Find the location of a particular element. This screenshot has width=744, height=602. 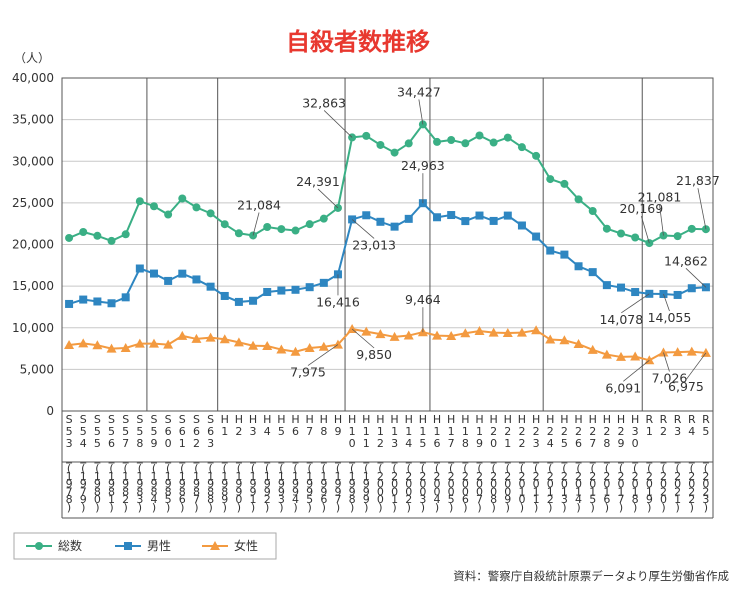

x-tick-year: (2 0 1 2) is located at coordinates (550, 488).